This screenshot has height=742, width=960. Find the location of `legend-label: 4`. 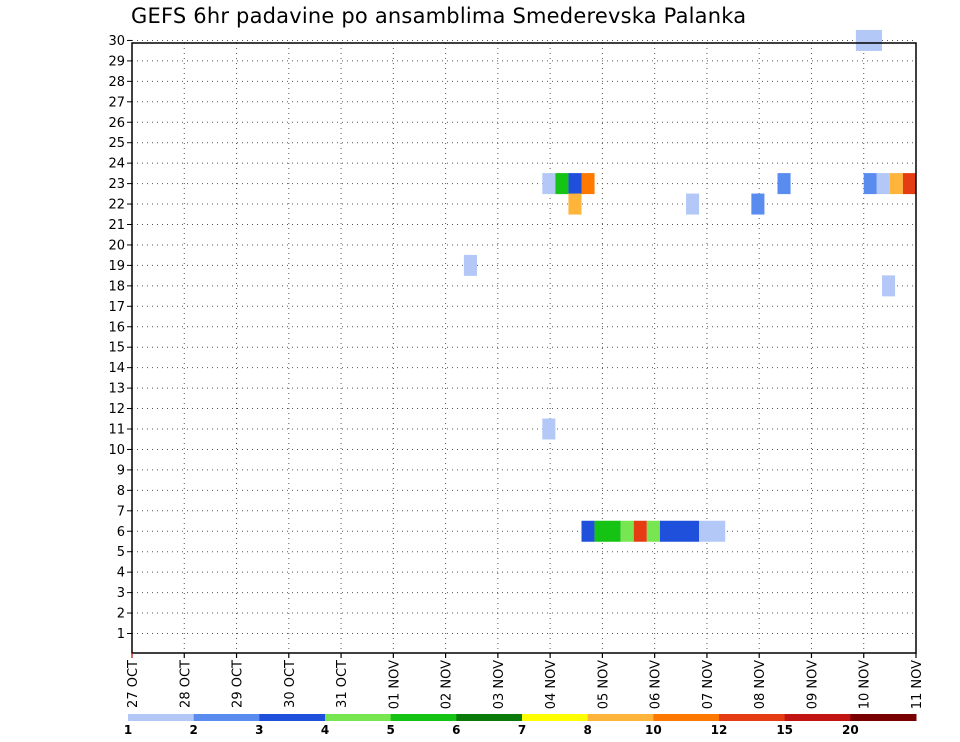

legend-label: 4 is located at coordinates (325, 730).